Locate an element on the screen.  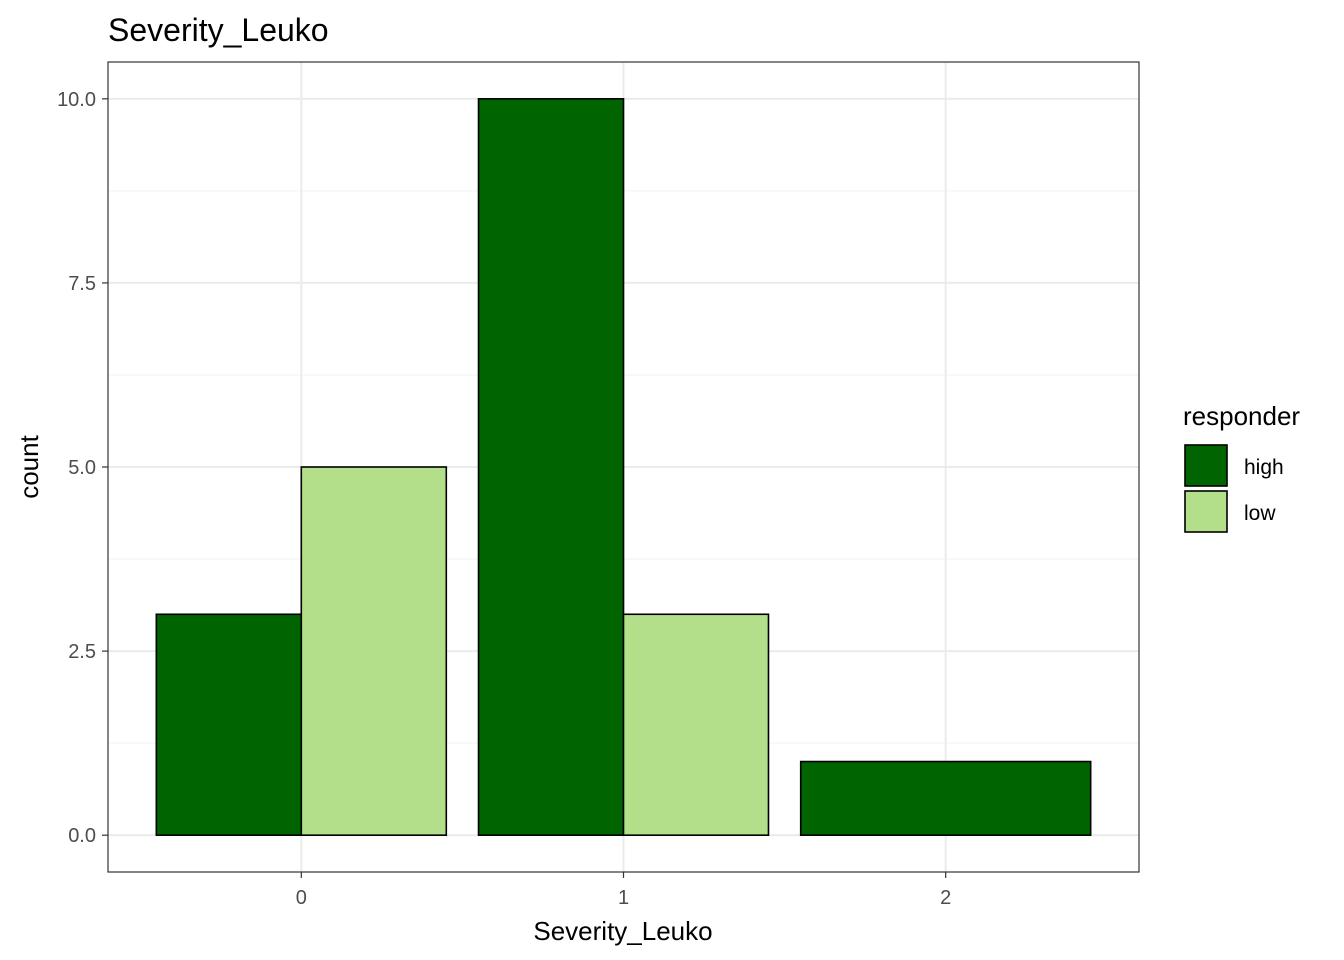
legend-label-high: high is located at coordinates (1264, 467).